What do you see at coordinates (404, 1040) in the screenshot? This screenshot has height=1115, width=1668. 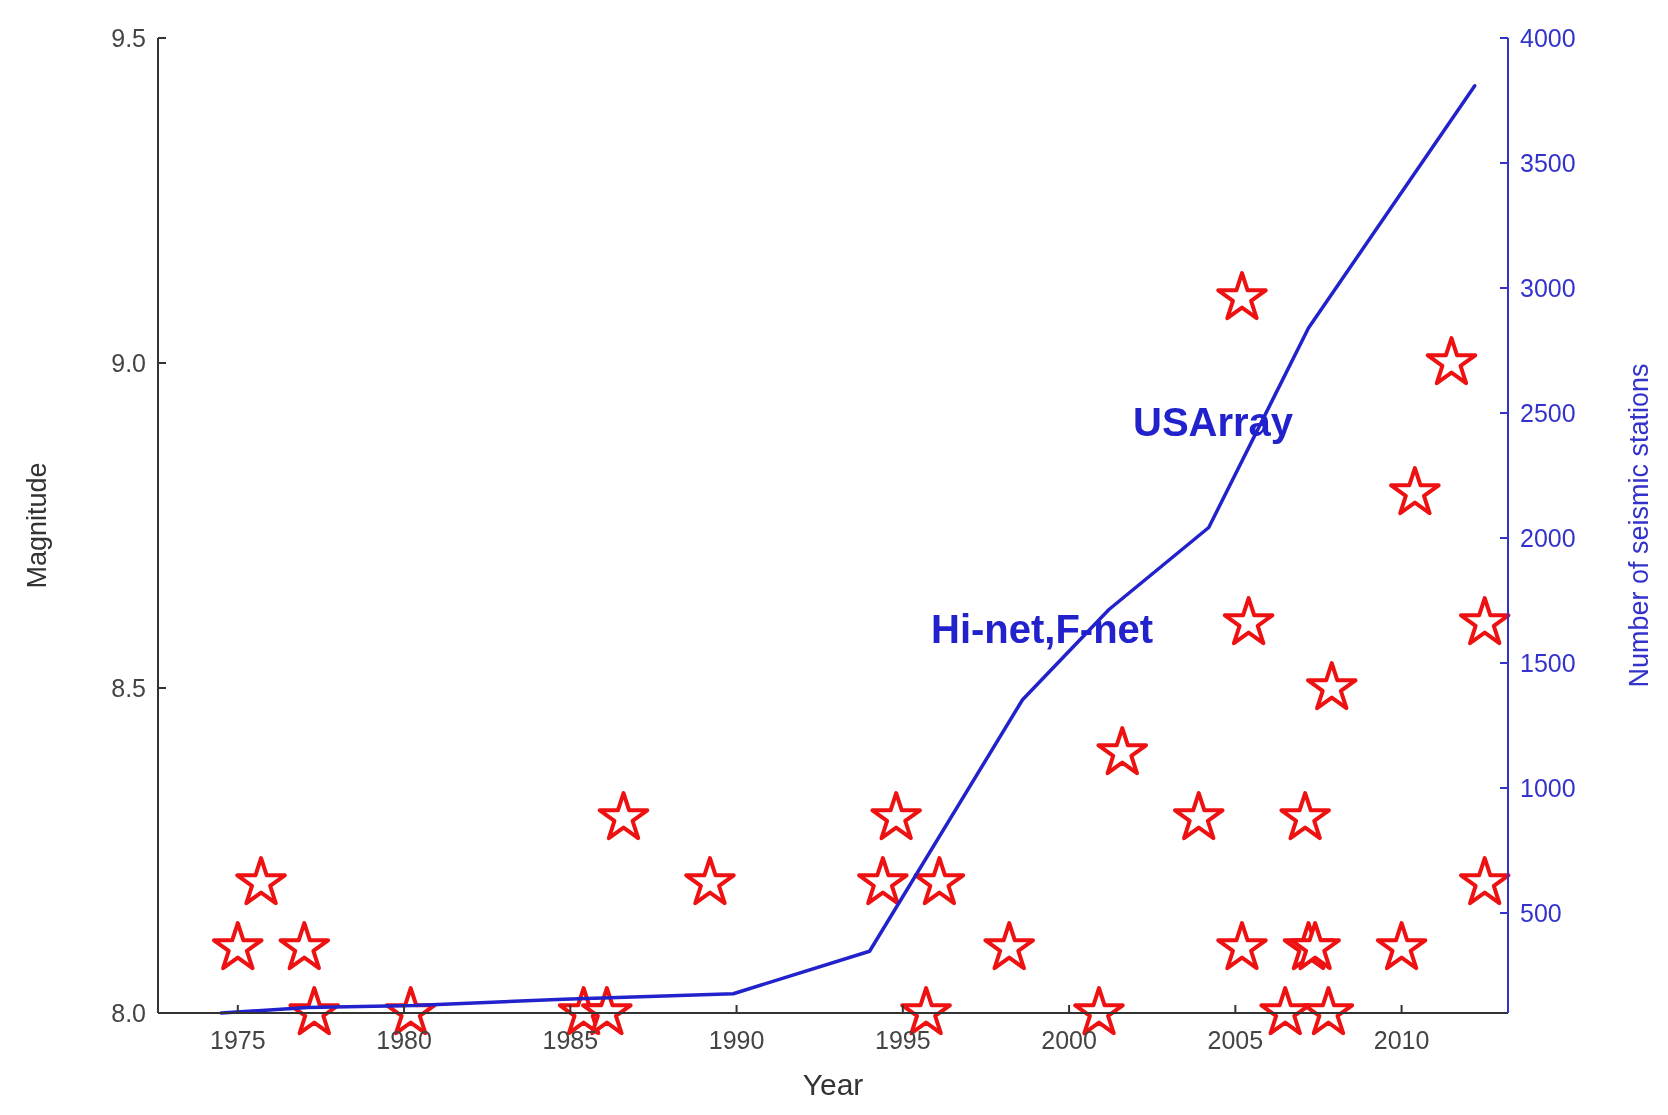 I see `x-tick-label: 1980` at bounding box center [404, 1040].